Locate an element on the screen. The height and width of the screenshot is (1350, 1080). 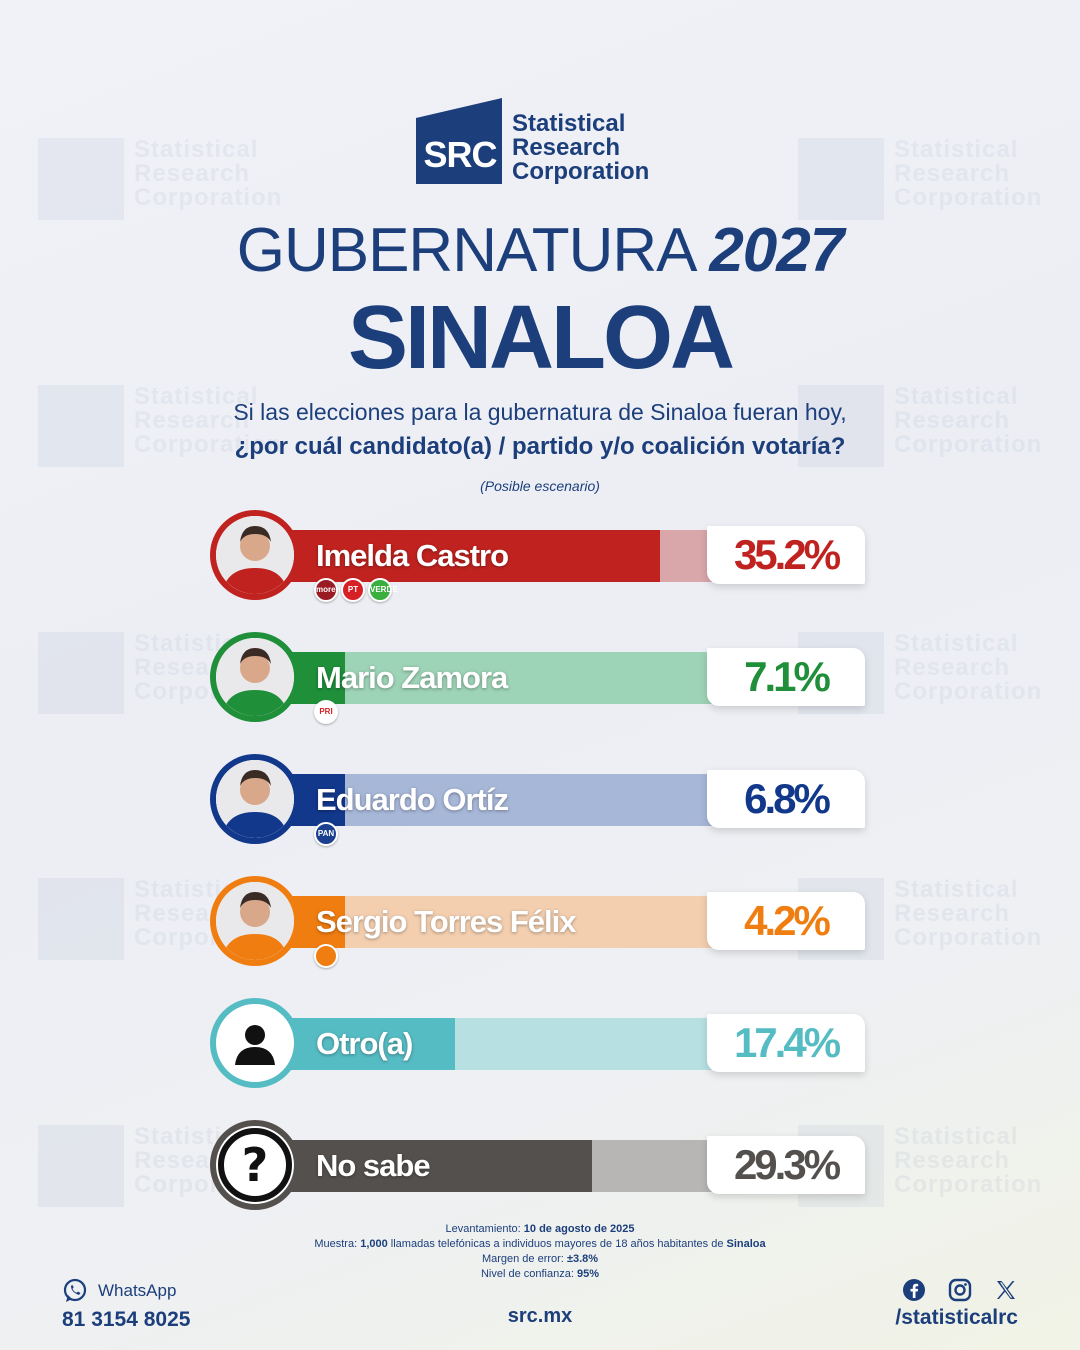
margin-line: Margen de error: ±3.8% is located at coordinates (540, 1259).